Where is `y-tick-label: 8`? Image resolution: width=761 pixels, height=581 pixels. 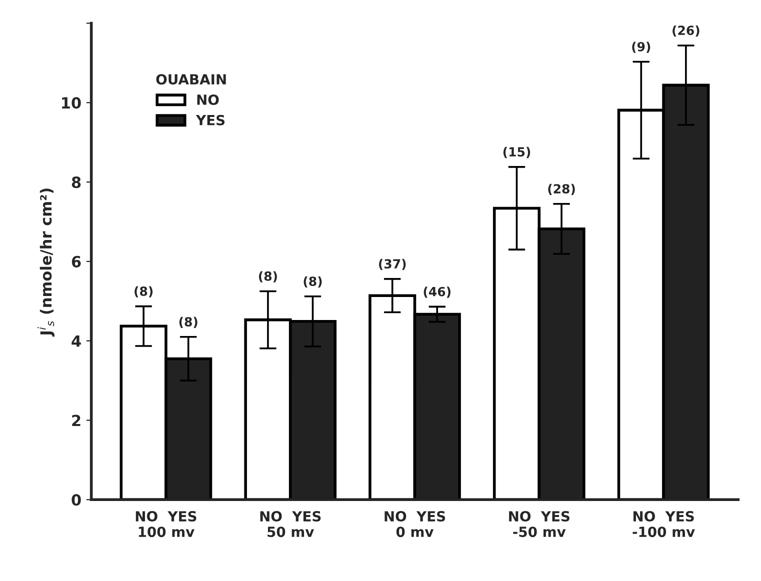
y-tick-label: 8 is located at coordinates (76, 182).